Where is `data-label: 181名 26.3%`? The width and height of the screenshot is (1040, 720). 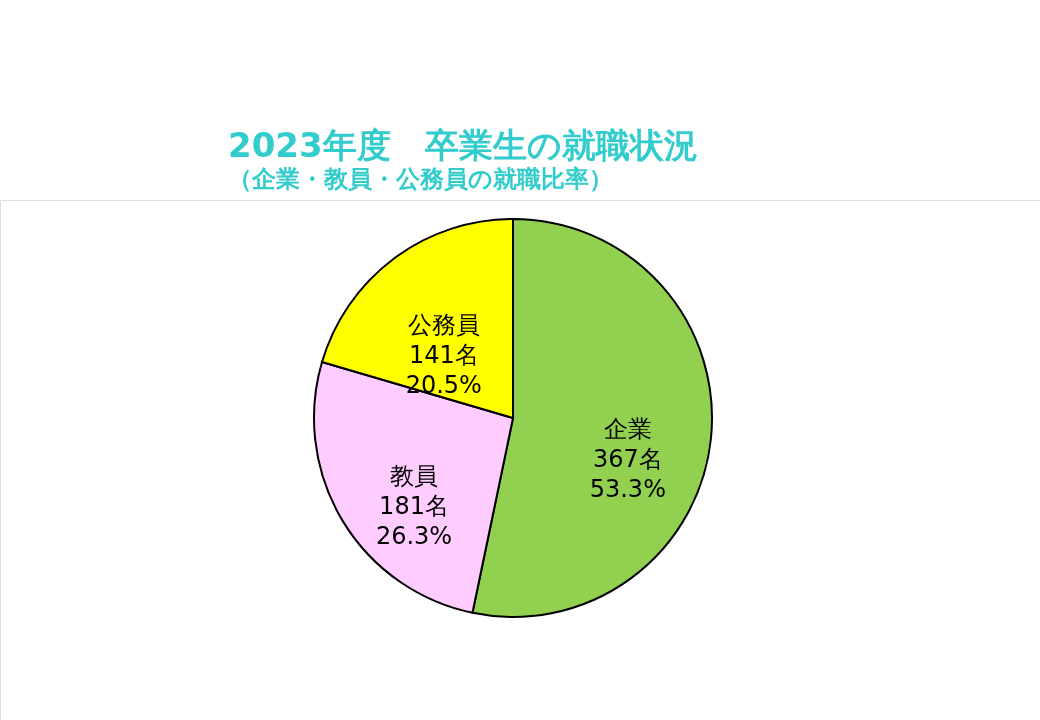
data-label: 181名 26.3% is located at coordinates (414, 521).